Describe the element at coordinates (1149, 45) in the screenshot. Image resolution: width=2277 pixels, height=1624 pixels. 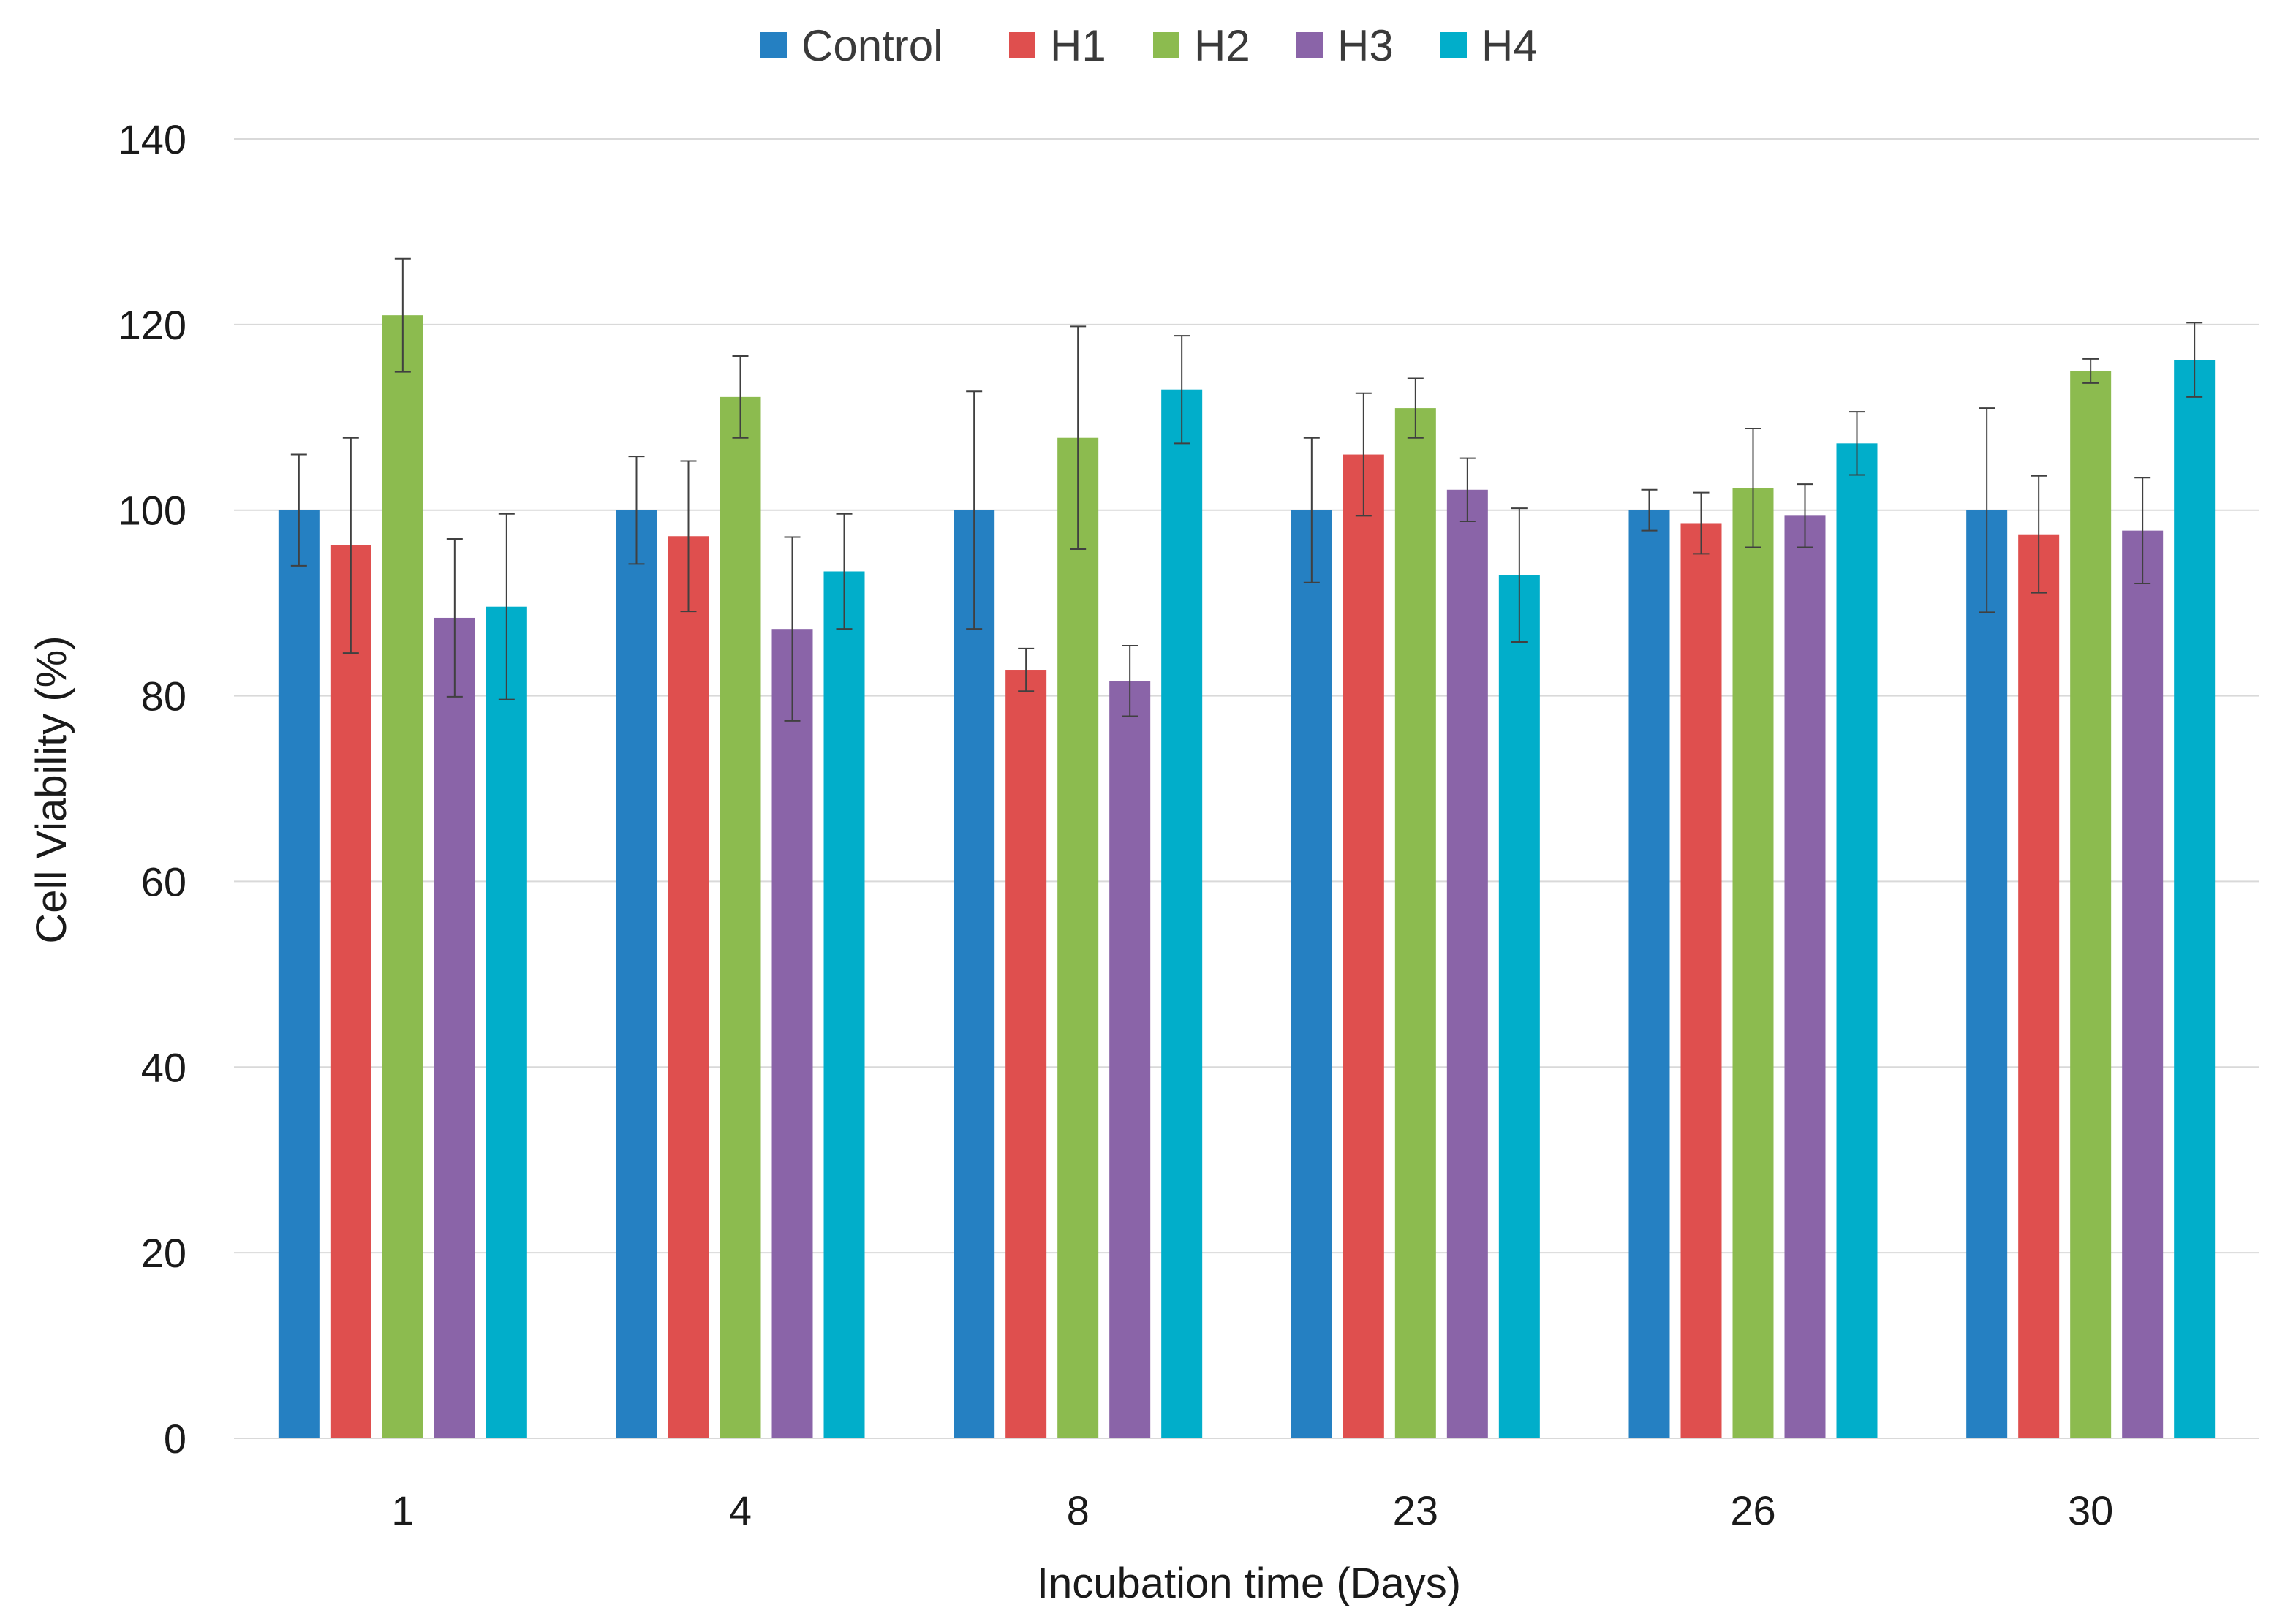
I see `legend: Control H1 H2 H3 H4` at that location.